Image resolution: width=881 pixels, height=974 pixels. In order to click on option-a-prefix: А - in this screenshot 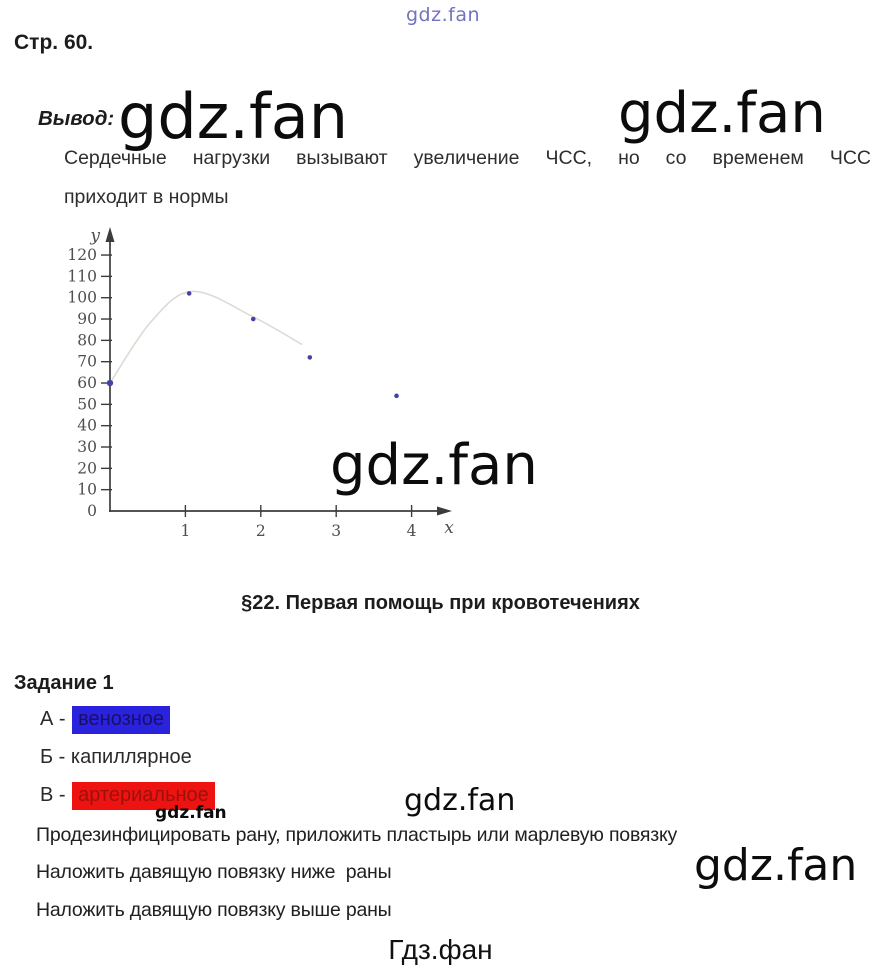, I will do `click(56, 719)`.